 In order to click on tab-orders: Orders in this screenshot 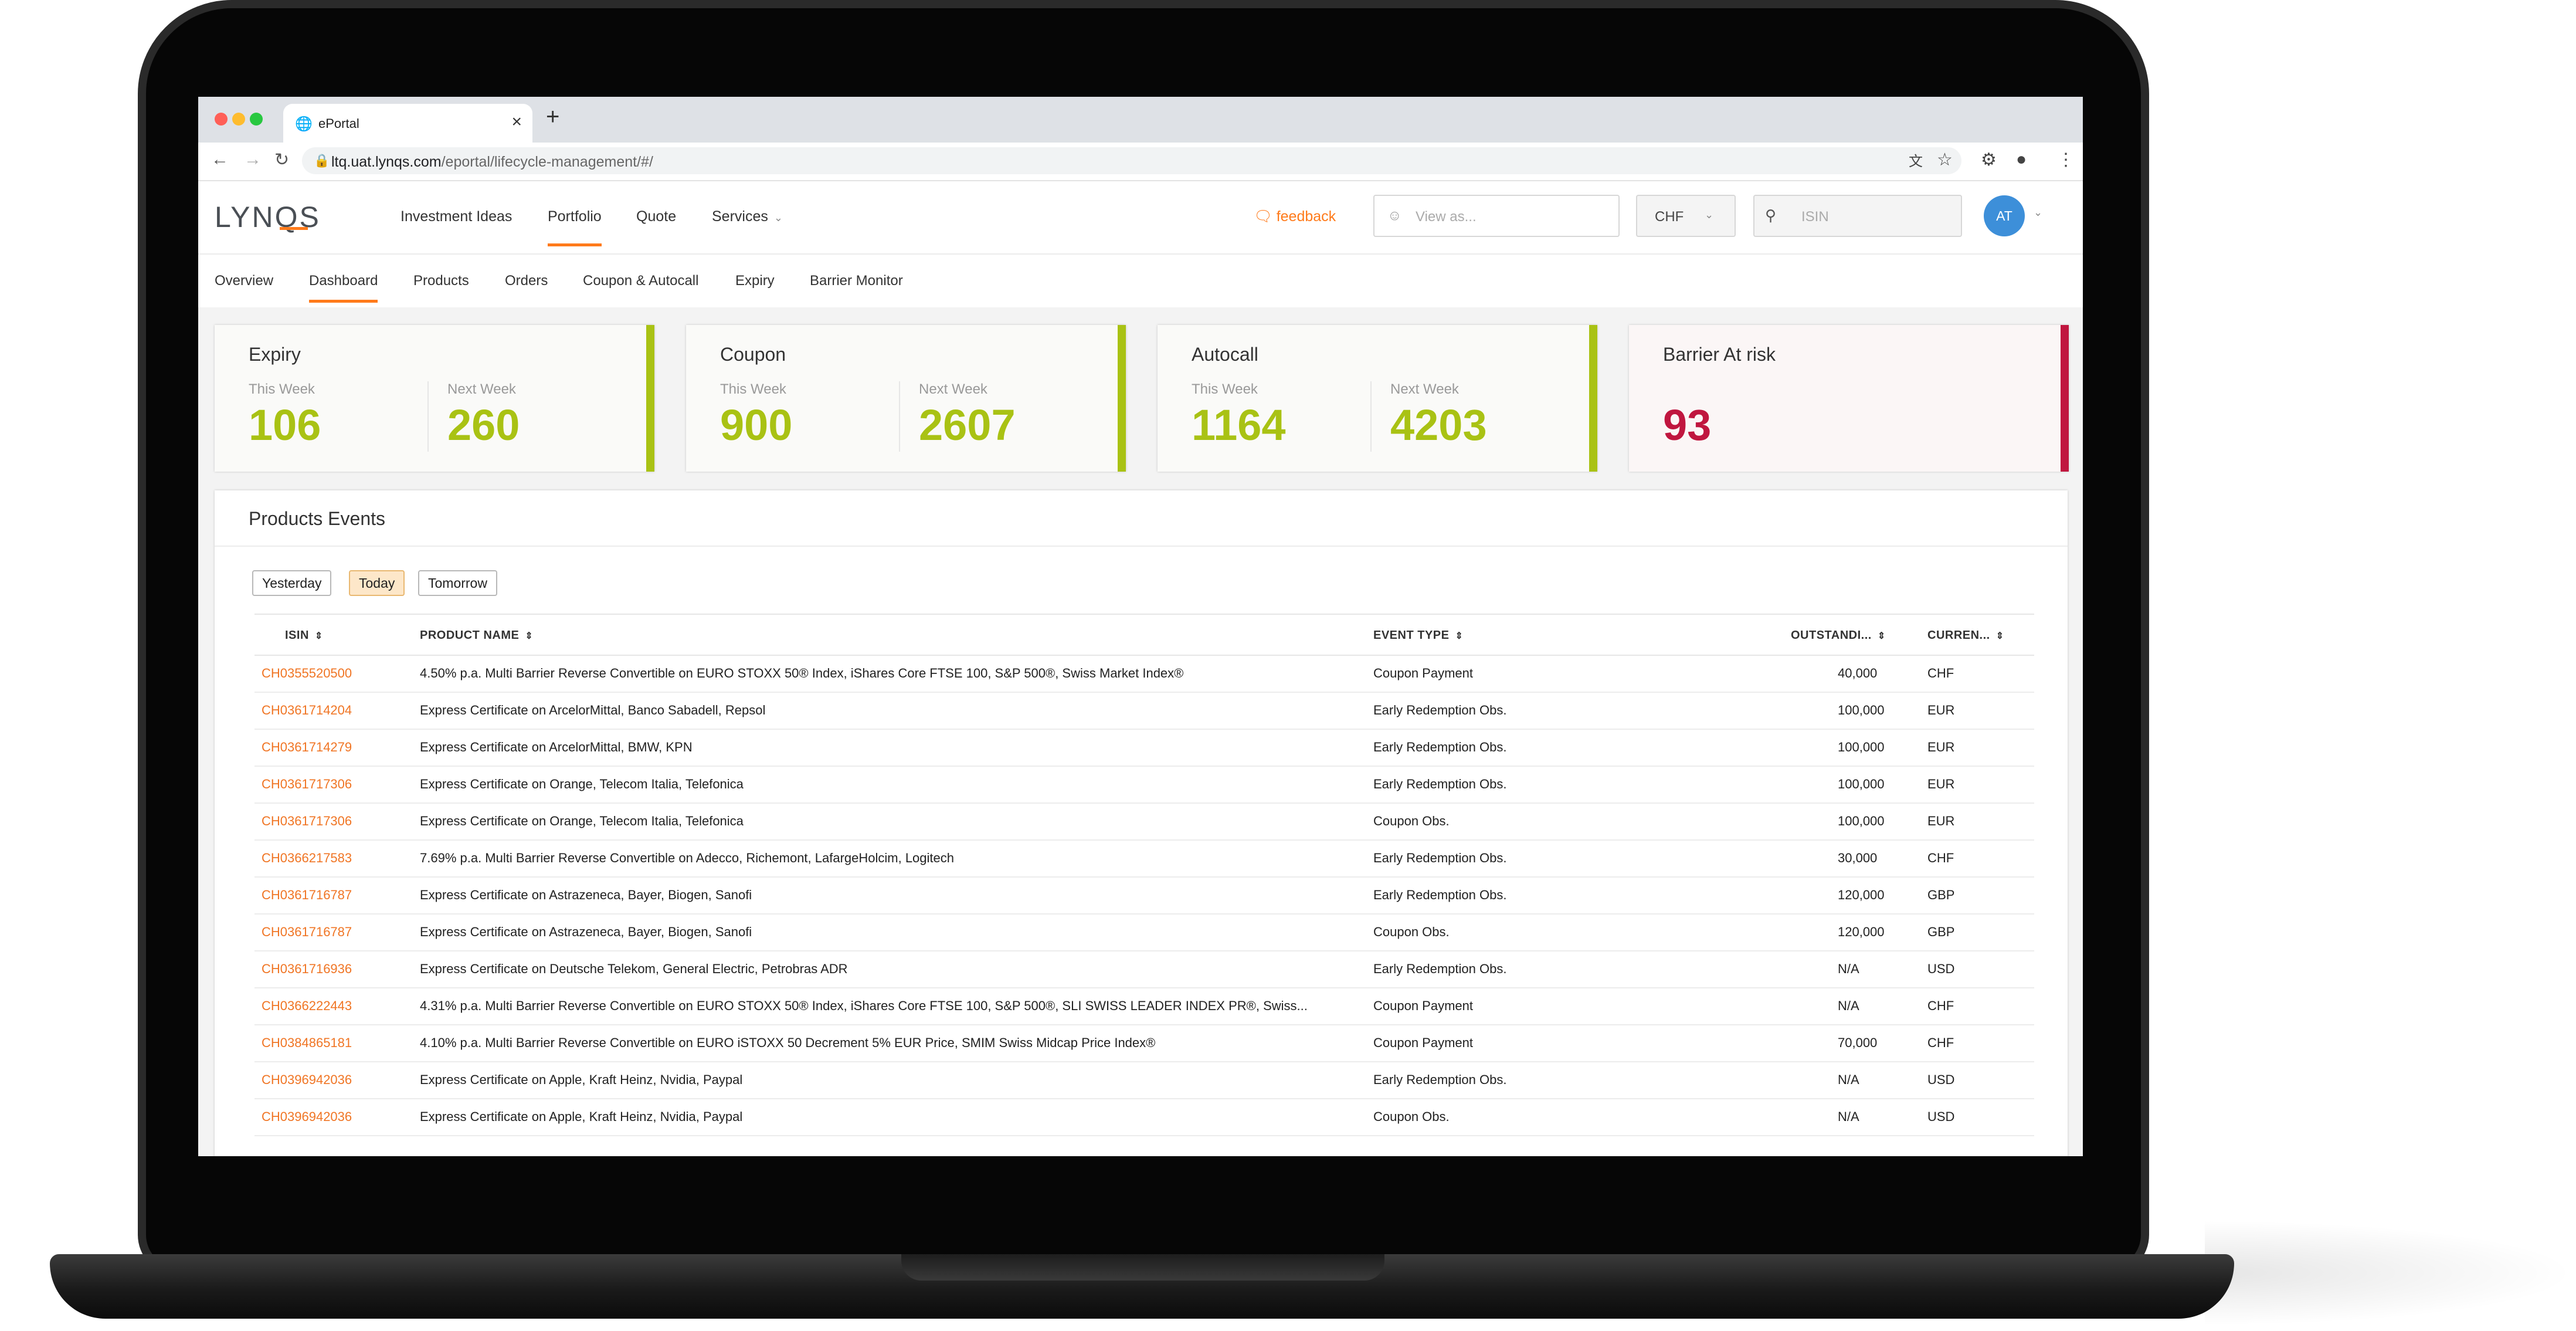, I will do `click(526, 281)`.